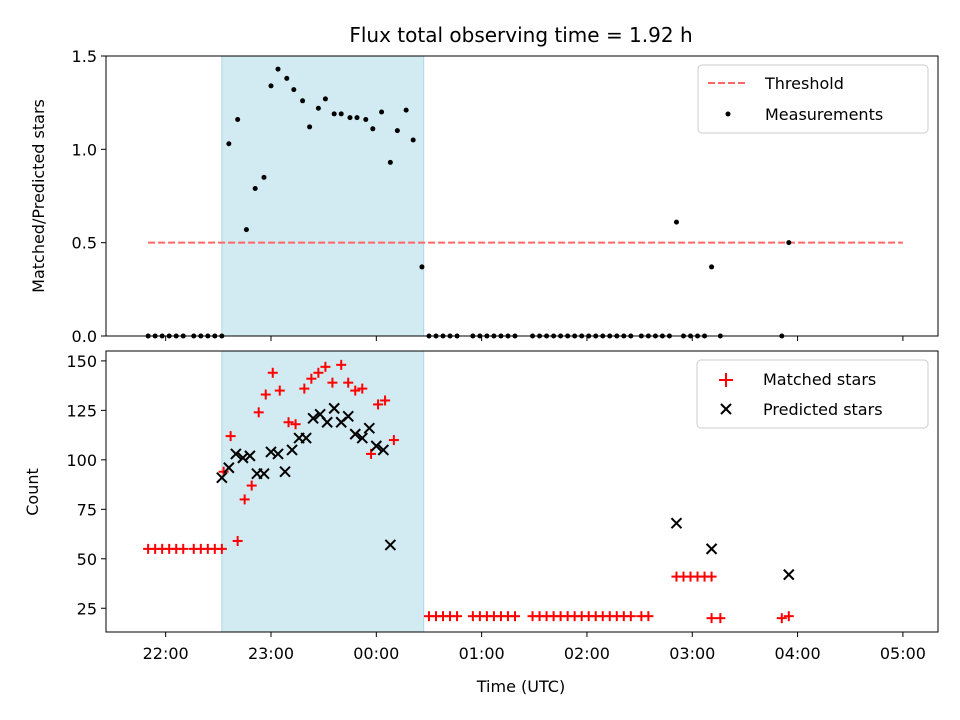 This screenshot has width=960, height=720. I want to click on y-tick-label: 50, so click(87, 559).